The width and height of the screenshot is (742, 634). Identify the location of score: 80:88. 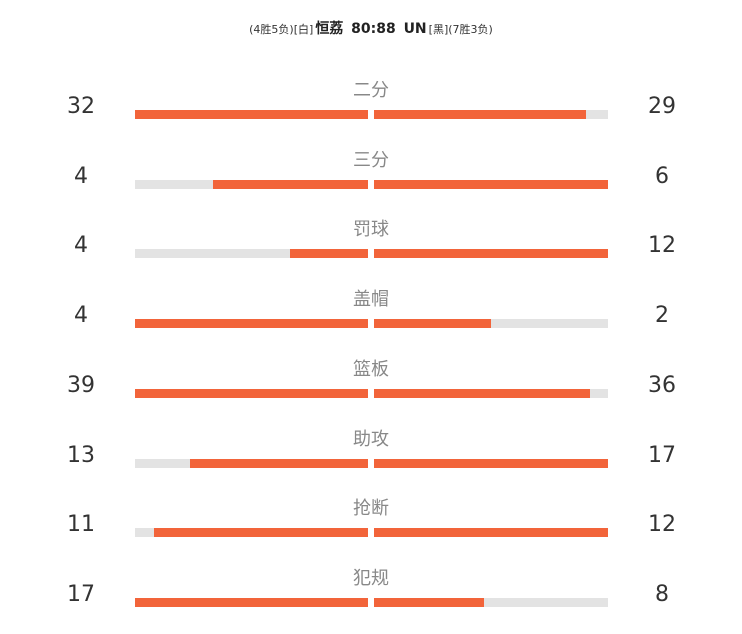
(373, 29).